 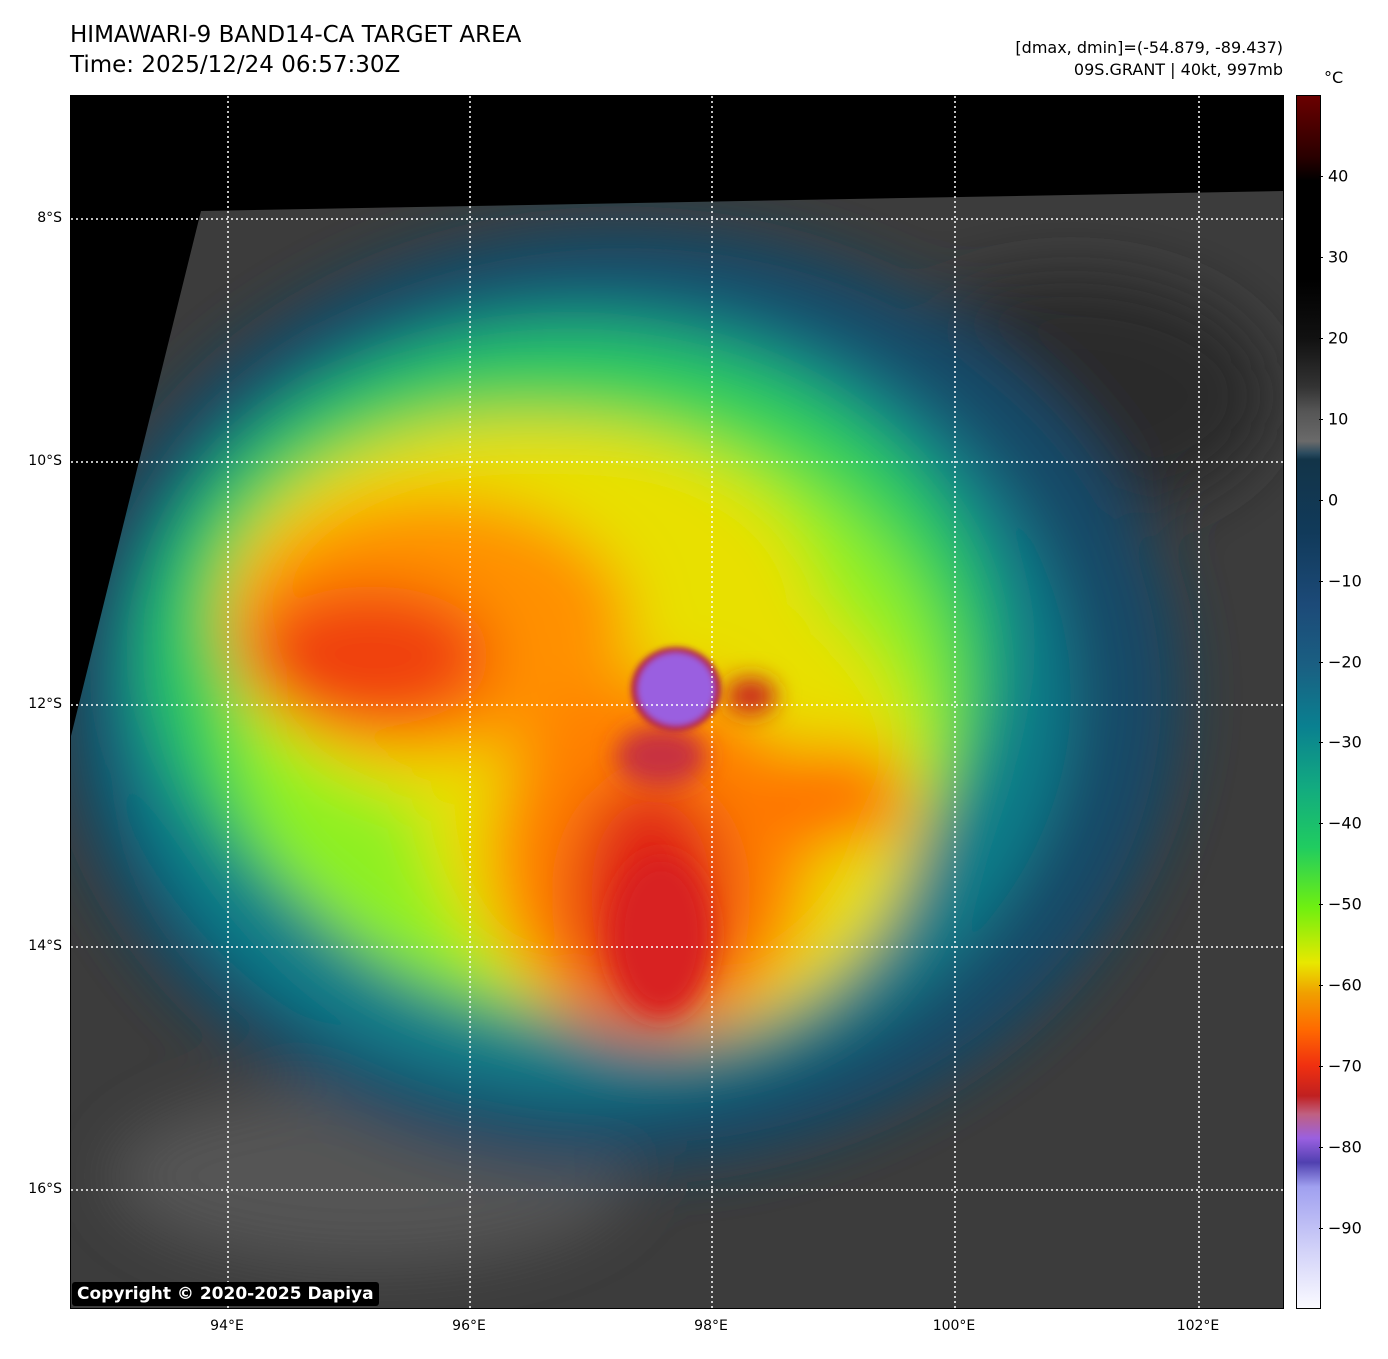 What do you see at coordinates (1345, 1147) in the screenshot?
I see `colorbar-tick-label: −80` at bounding box center [1345, 1147].